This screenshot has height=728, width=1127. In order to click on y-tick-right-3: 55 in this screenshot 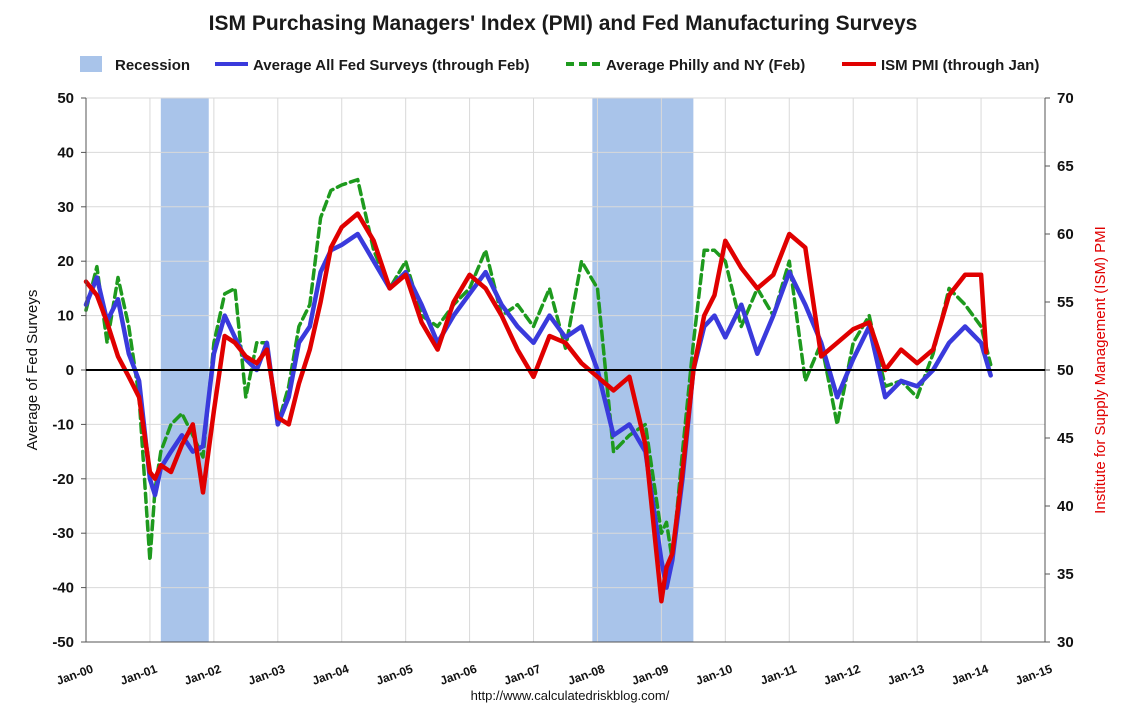, I will do `click(1065, 302)`.